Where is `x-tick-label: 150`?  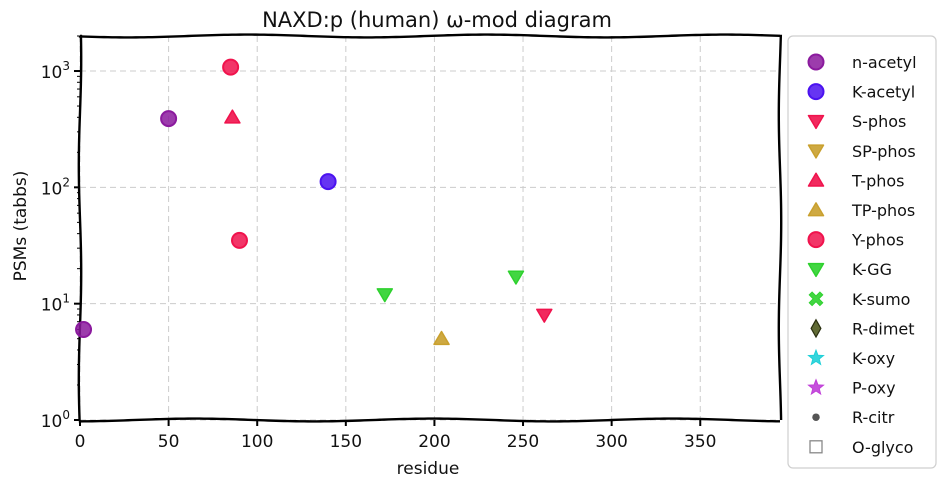
x-tick-label: 150 is located at coordinates (346, 442).